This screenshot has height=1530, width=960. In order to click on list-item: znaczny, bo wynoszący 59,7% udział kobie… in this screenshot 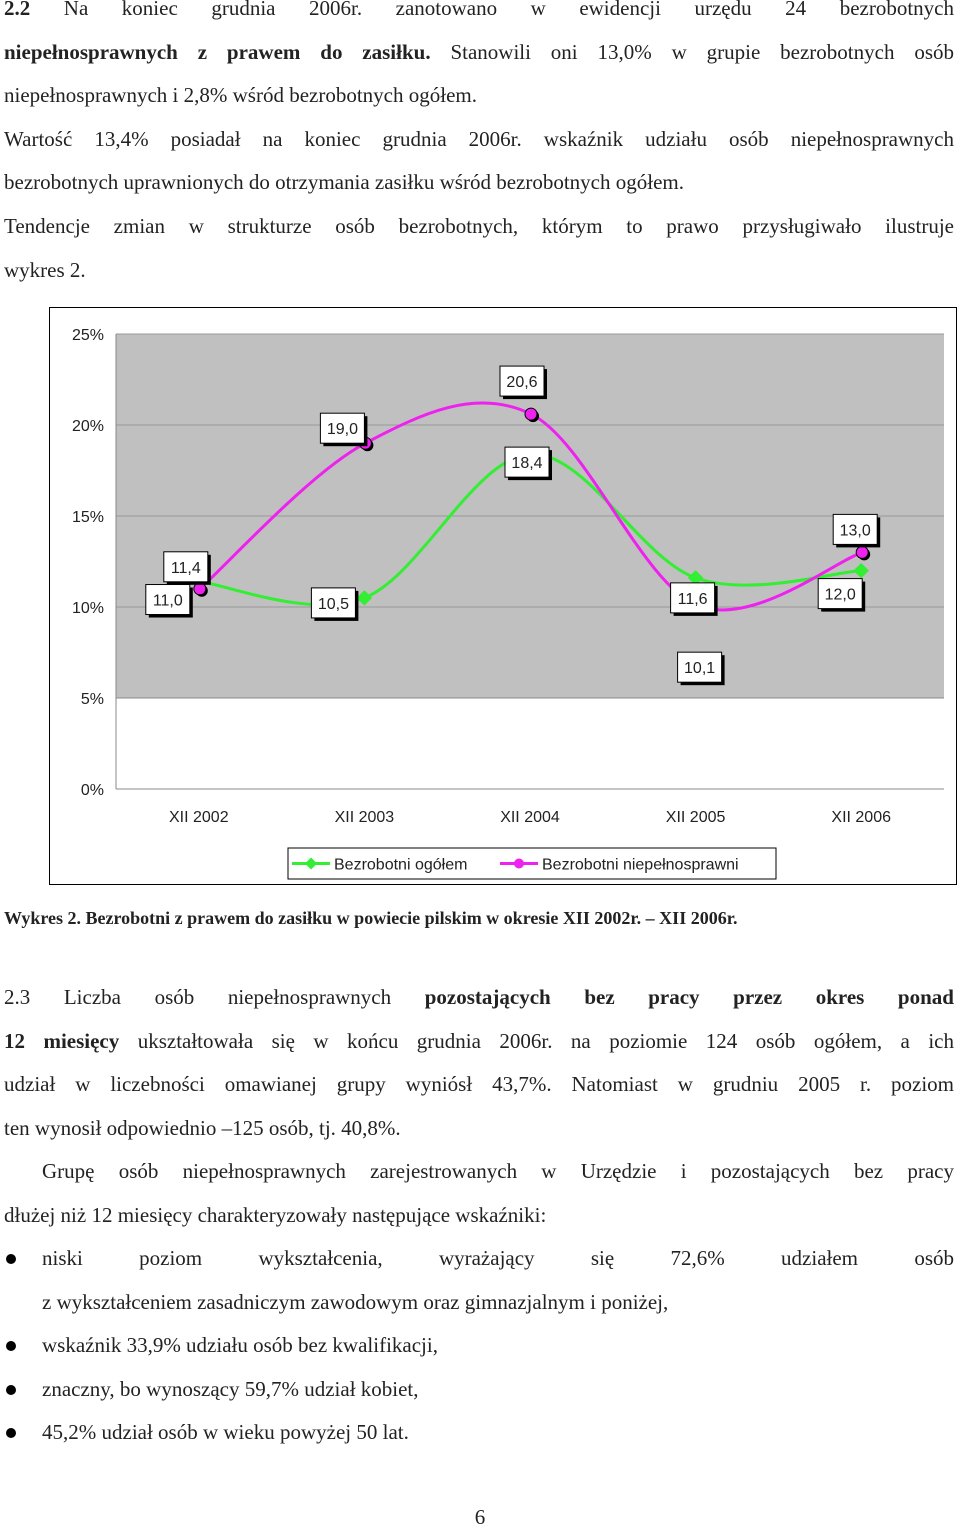, I will do `click(479, 1390)`.